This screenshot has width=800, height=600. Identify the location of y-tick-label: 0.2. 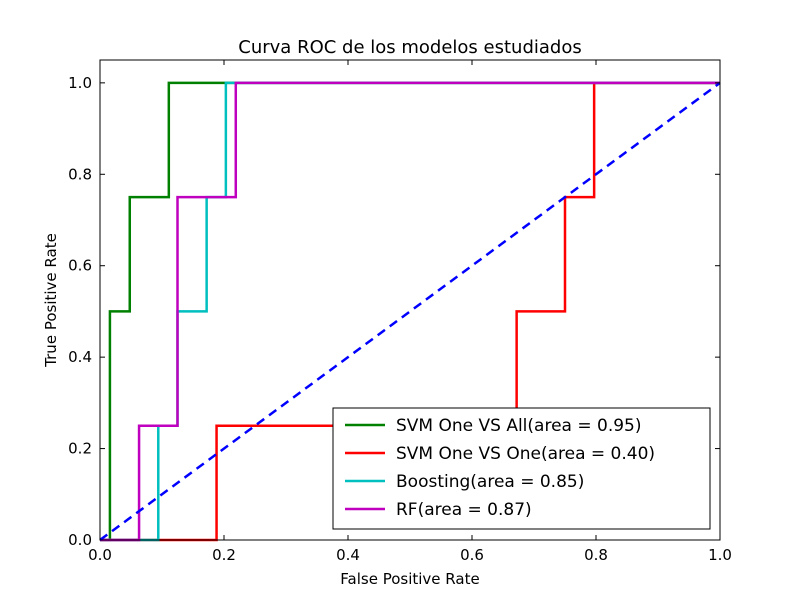
(80, 449).